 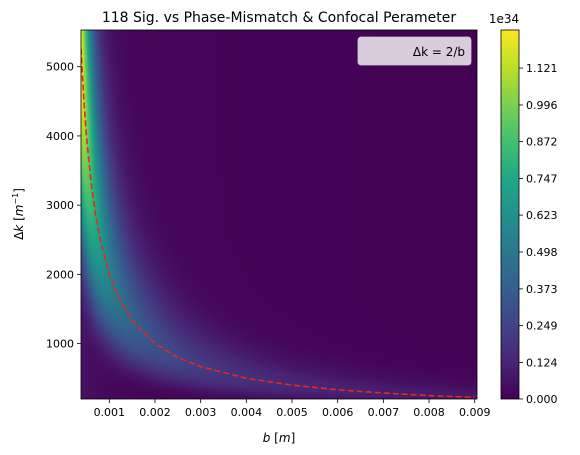 I want to click on x-tick-label: 0.006, so click(x=338, y=412).